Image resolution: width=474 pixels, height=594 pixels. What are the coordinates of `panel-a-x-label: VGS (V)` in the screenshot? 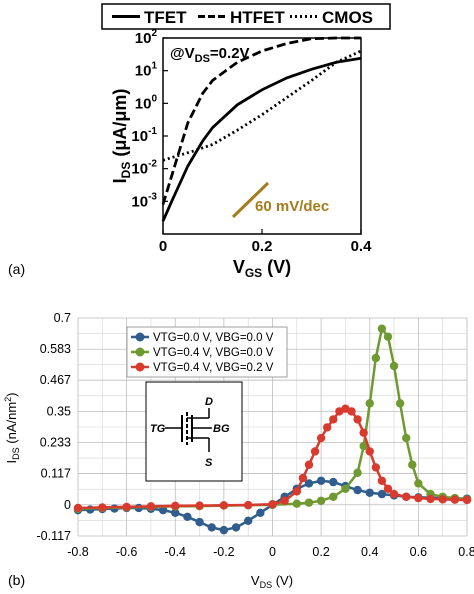 It's located at (262, 268).